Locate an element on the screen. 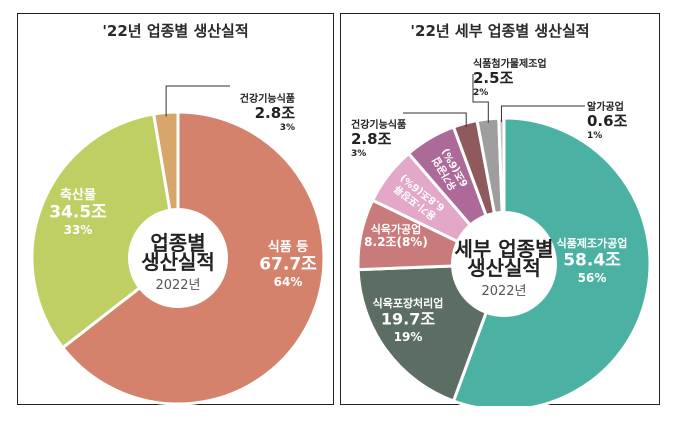 The height and width of the screenshot is (421, 673). slice-value-label: 34.5조 is located at coordinates (78, 213).